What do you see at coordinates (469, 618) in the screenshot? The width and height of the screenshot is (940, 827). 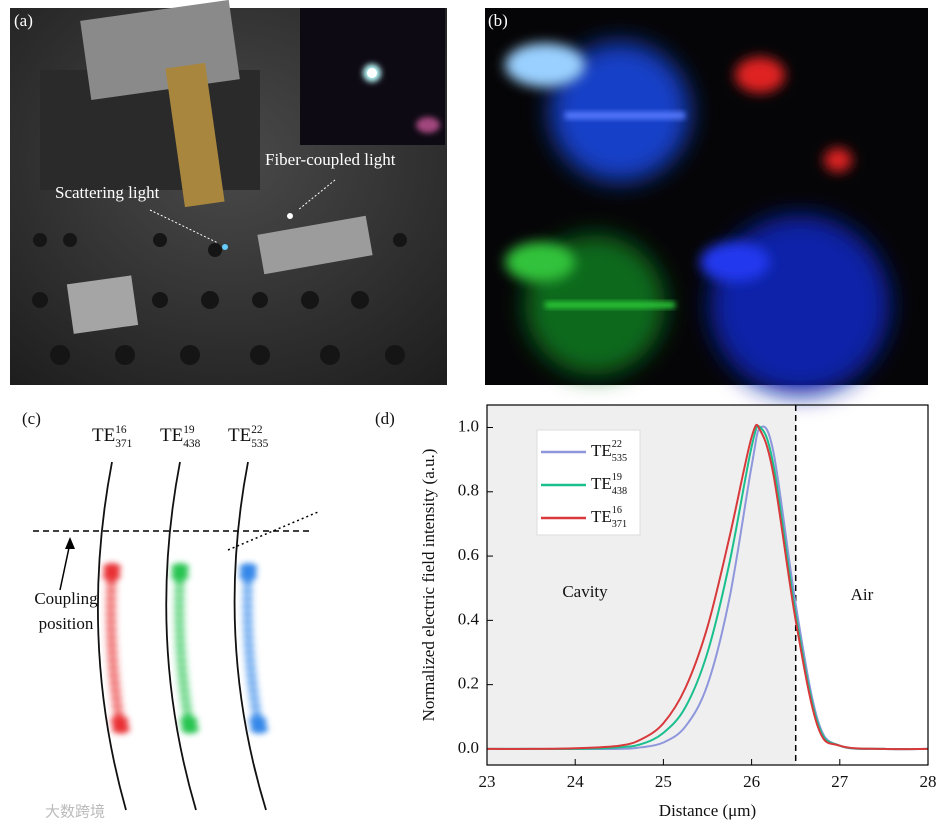 I see `y-tick-label: 0.4` at bounding box center [469, 618].